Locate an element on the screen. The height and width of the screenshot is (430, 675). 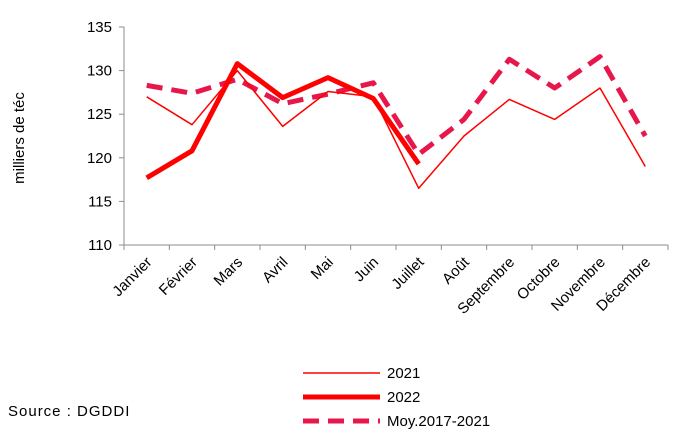
x-tick-label: Février is located at coordinates (178, 276).